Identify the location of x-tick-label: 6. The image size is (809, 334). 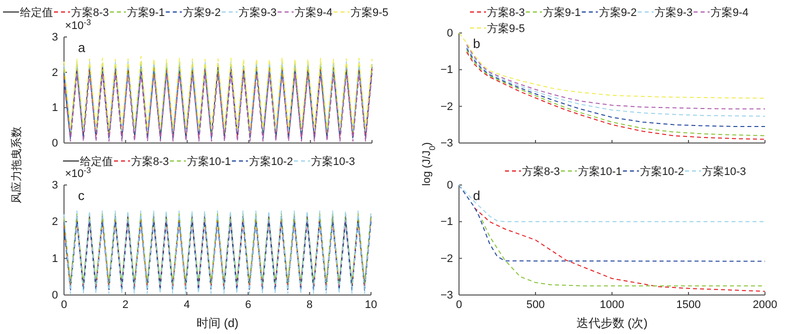
(248, 304).